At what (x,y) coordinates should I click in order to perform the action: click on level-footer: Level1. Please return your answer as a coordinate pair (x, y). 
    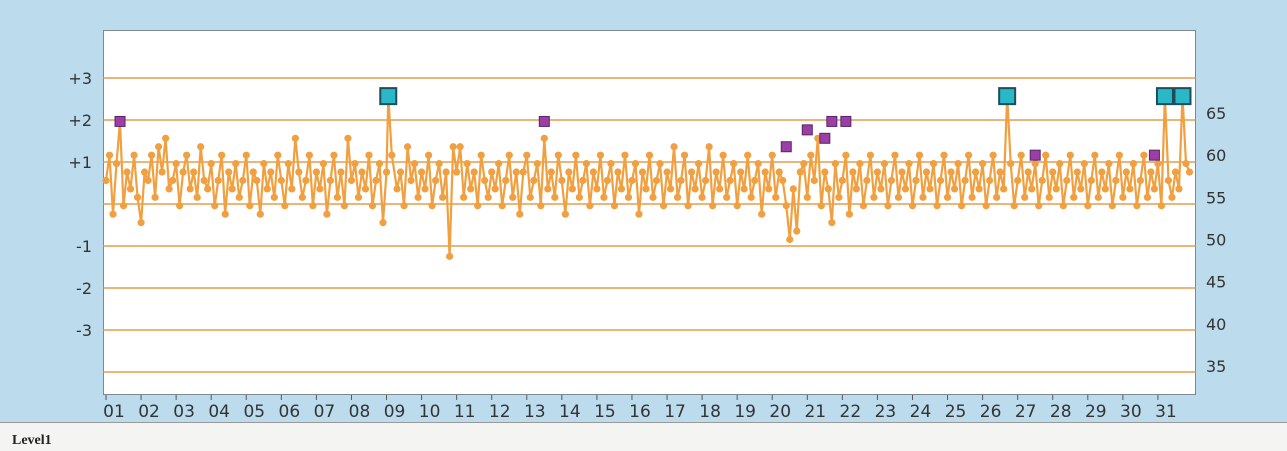
    Looking at the image, I should click on (643, 436).